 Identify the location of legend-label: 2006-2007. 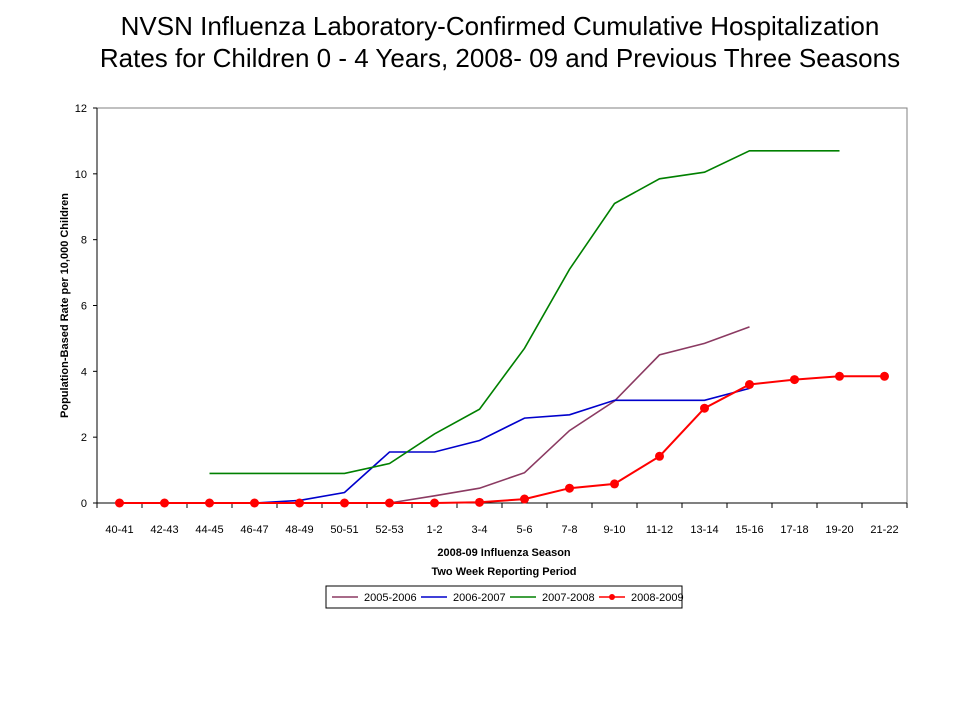
(479, 598).